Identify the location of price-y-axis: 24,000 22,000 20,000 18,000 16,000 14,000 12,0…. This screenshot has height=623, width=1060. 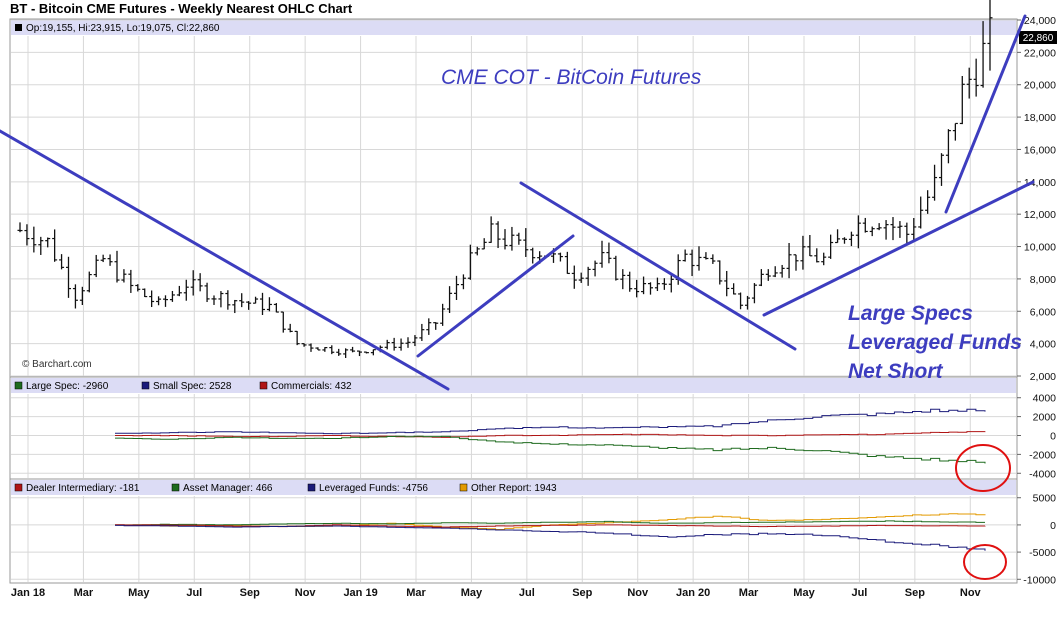
(1036, 199).